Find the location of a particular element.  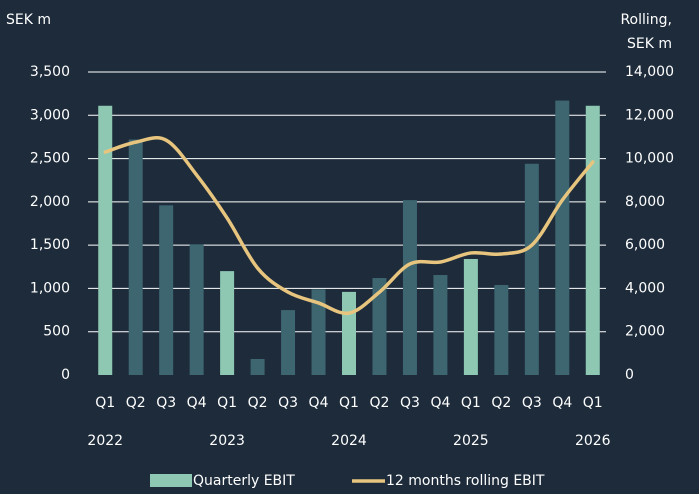

y-tick-label: 500 is located at coordinates (56, 332).